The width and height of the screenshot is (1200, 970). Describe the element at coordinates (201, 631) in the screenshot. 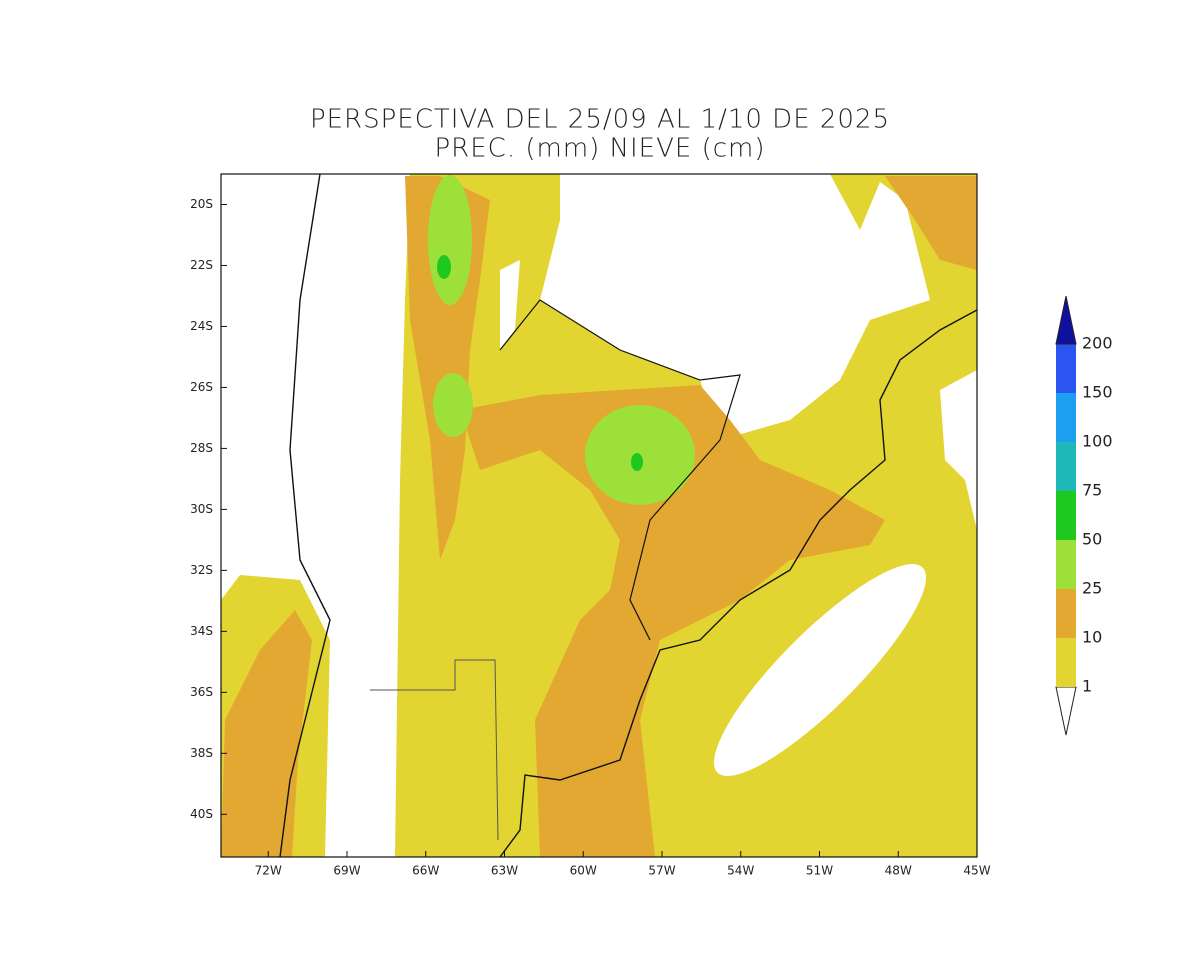

I see `y-tick-label: 34S` at that location.